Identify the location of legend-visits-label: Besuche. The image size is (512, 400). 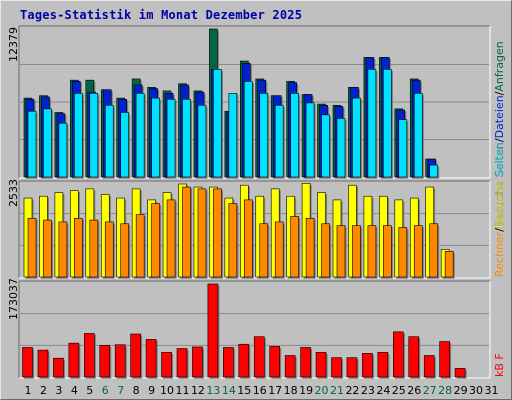
(499, 204).